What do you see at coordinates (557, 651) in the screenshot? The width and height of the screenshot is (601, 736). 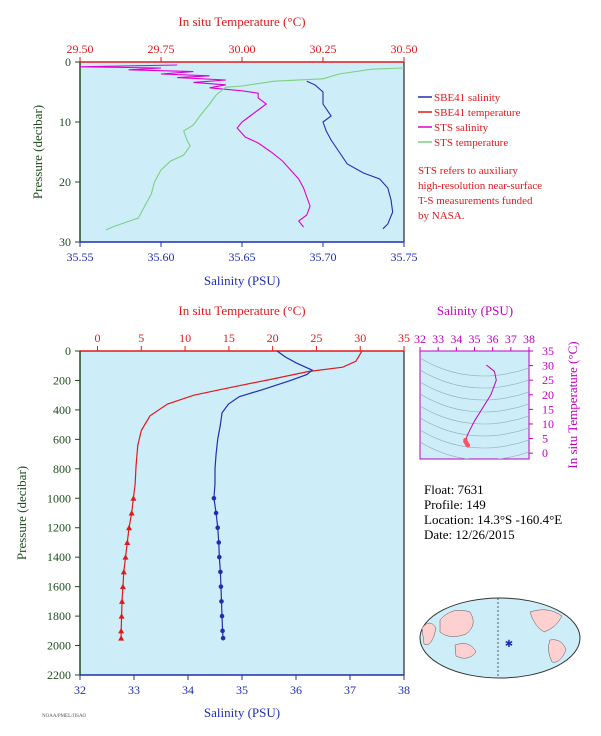 I see `map-land-south-america` at bounding box center [557, 651].